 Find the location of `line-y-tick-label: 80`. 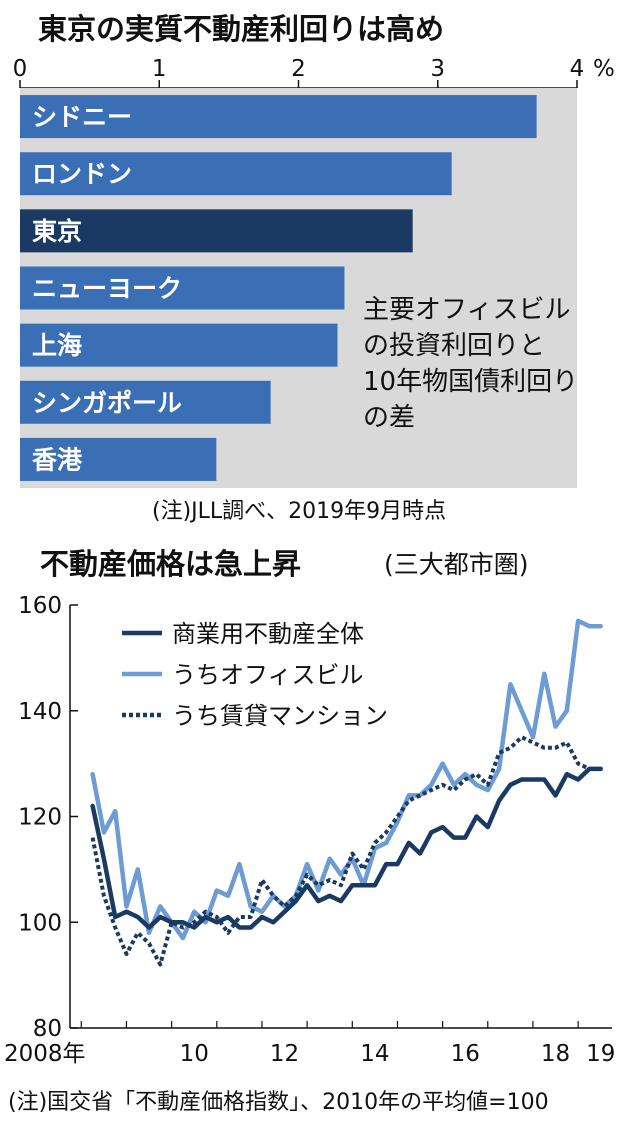

line-y-tick-label: 80 is located at coordinates (47, 1029).